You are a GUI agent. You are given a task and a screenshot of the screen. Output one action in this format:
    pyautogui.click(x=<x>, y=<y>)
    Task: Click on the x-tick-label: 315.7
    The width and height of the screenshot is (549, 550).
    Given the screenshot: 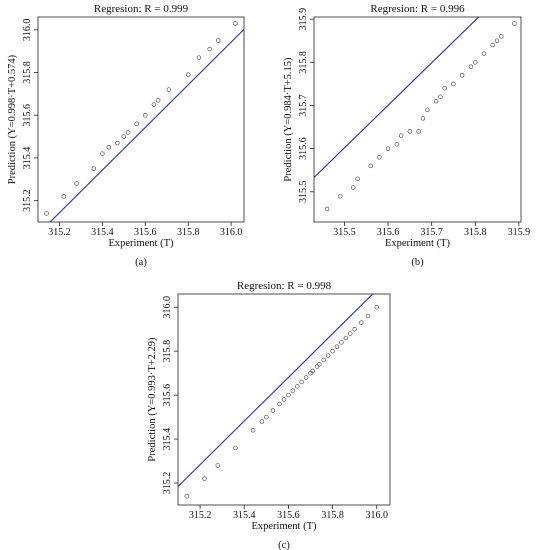 What is the action you would take?
    pyautogui.click(x=431, y=232)
    